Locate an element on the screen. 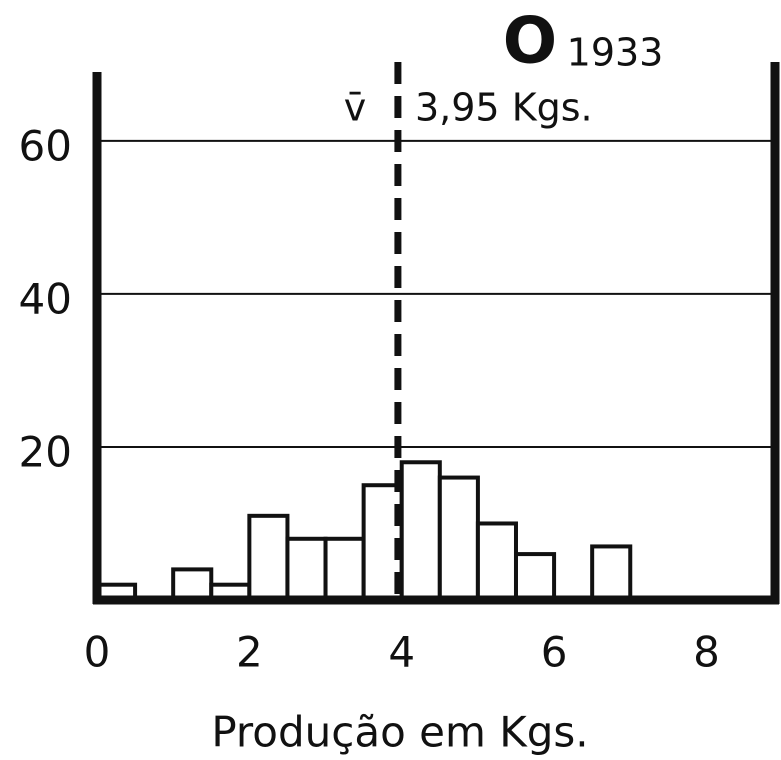 The width and height of the screenshot is (781, 760). chart-subtitle: 1933 is located at coordinates (615, 53).